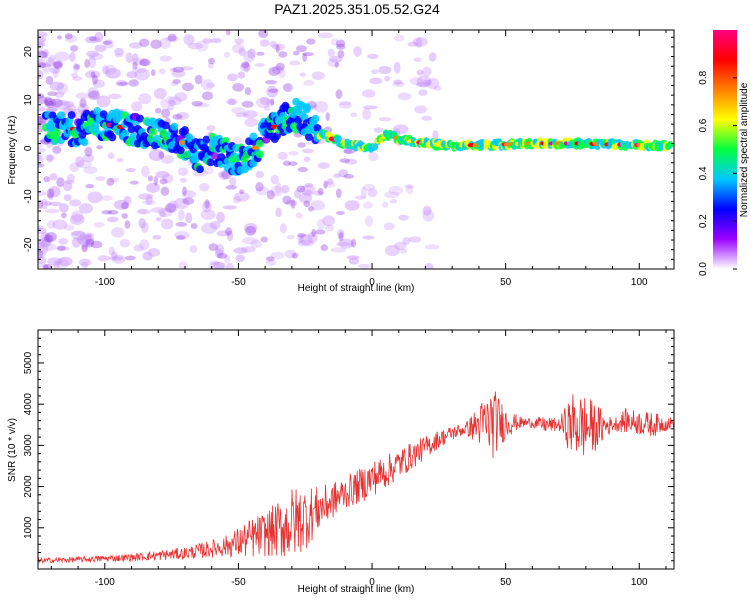  I want to click on y-tick-label: 0, so click(28, 148).